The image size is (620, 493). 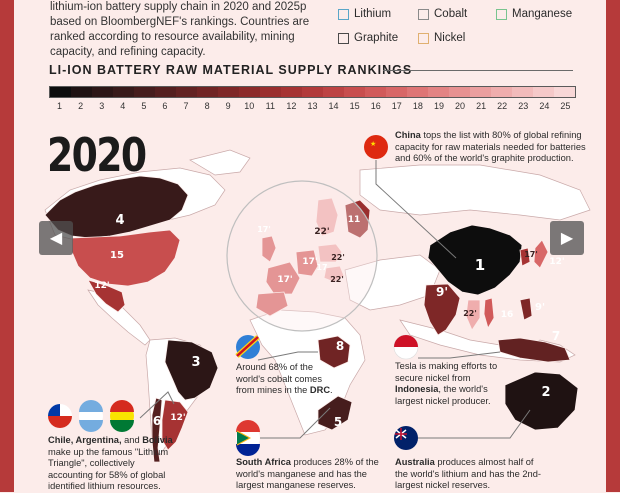 I want to click on scale-label-11: 11, so click(x=270, y=106).